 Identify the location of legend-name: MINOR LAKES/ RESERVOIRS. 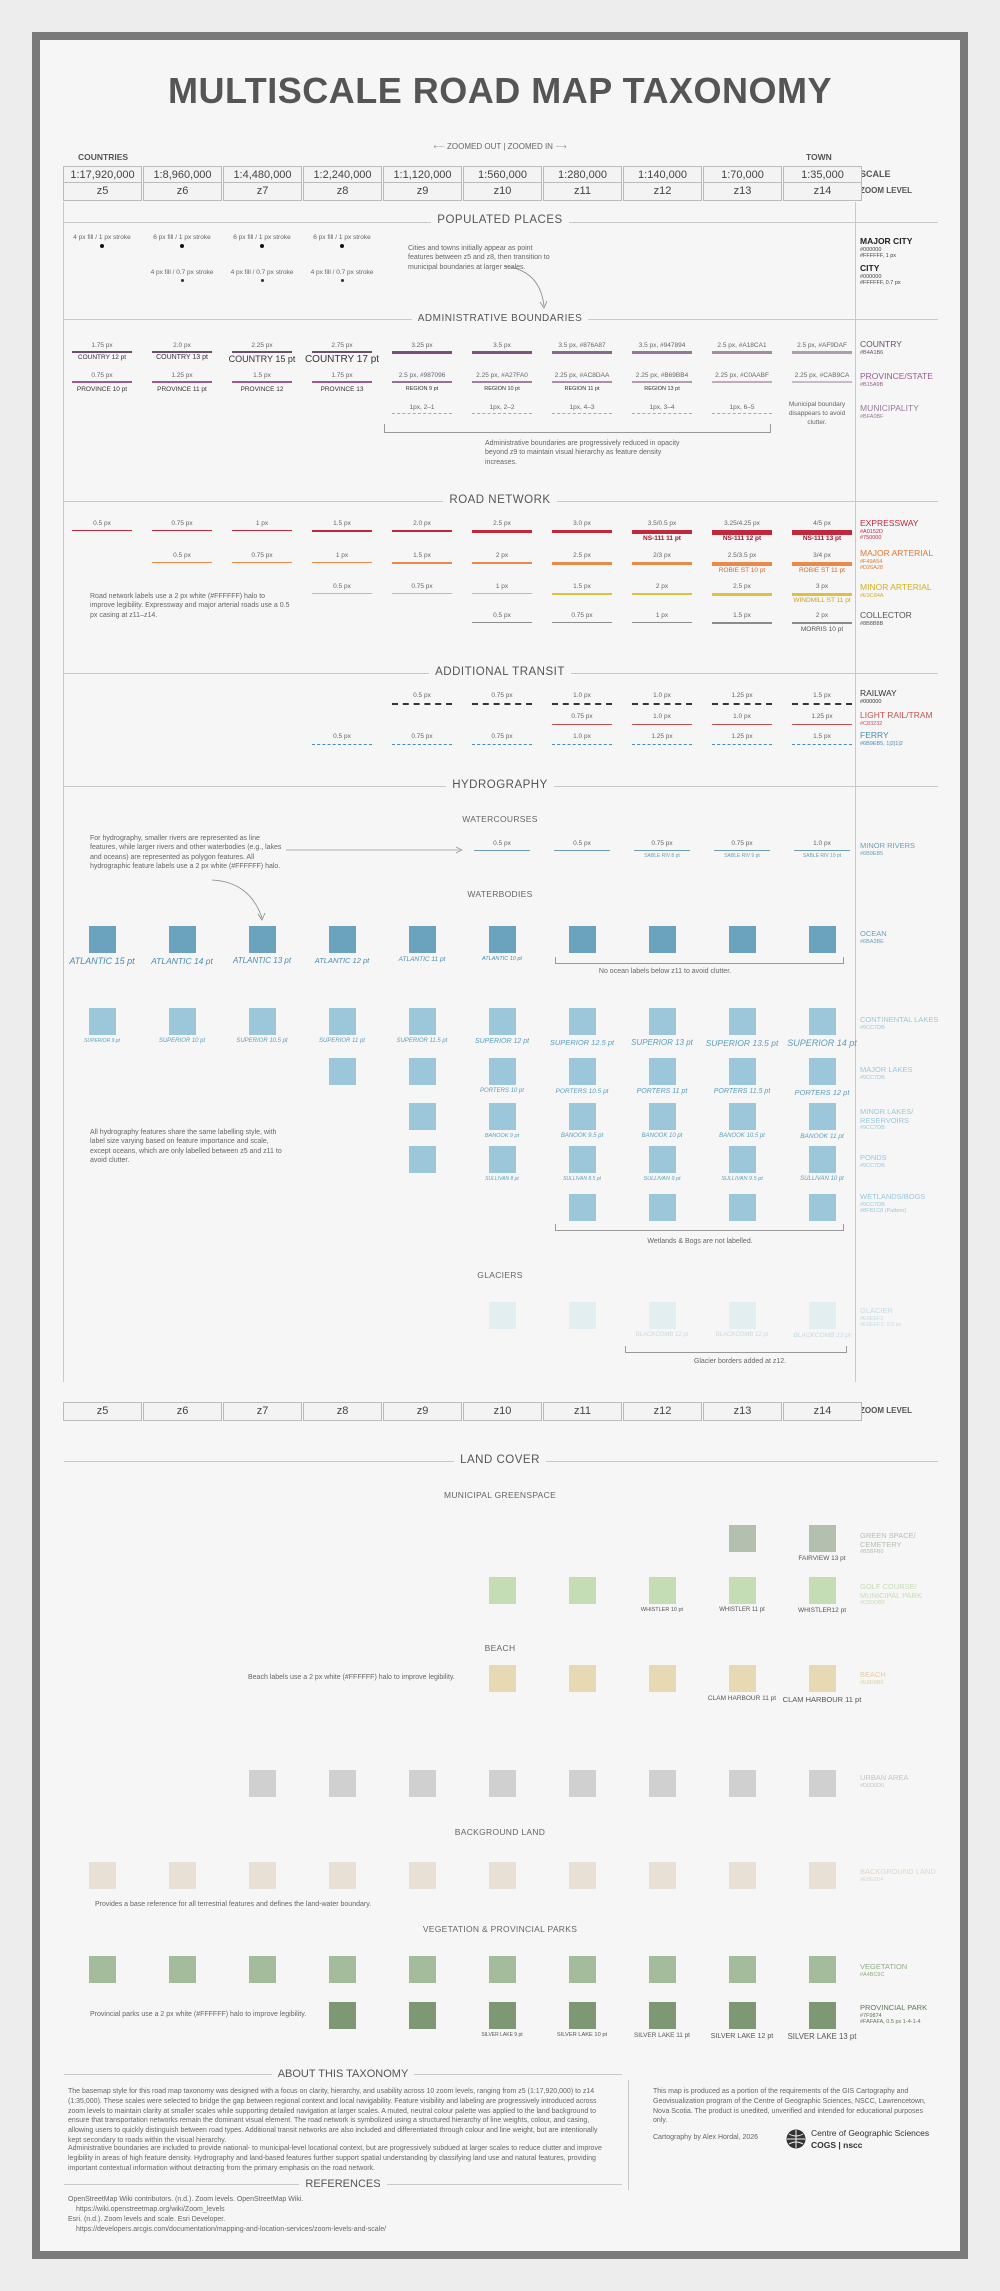
(887, 1116).